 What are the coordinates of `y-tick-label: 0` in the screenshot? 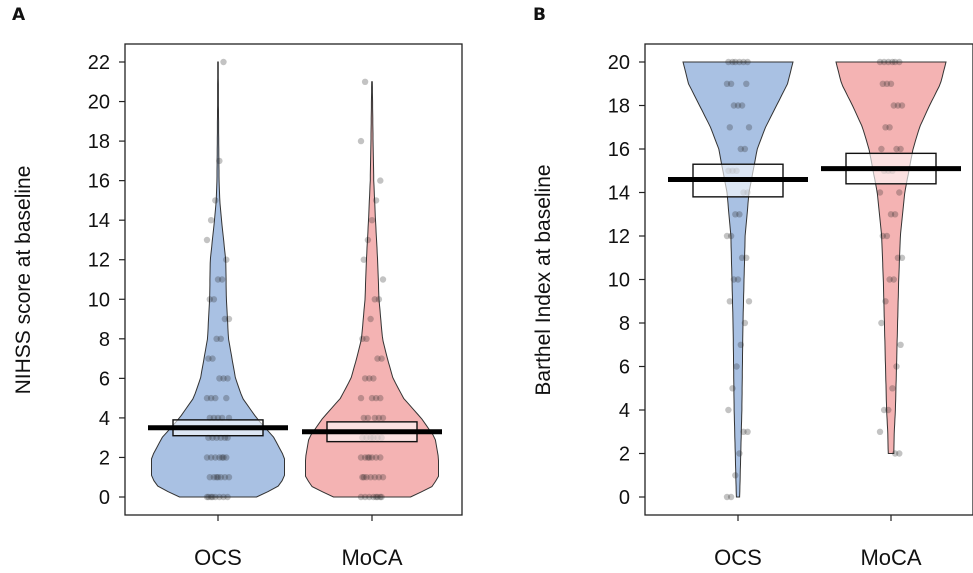 It's located at (104, 498).